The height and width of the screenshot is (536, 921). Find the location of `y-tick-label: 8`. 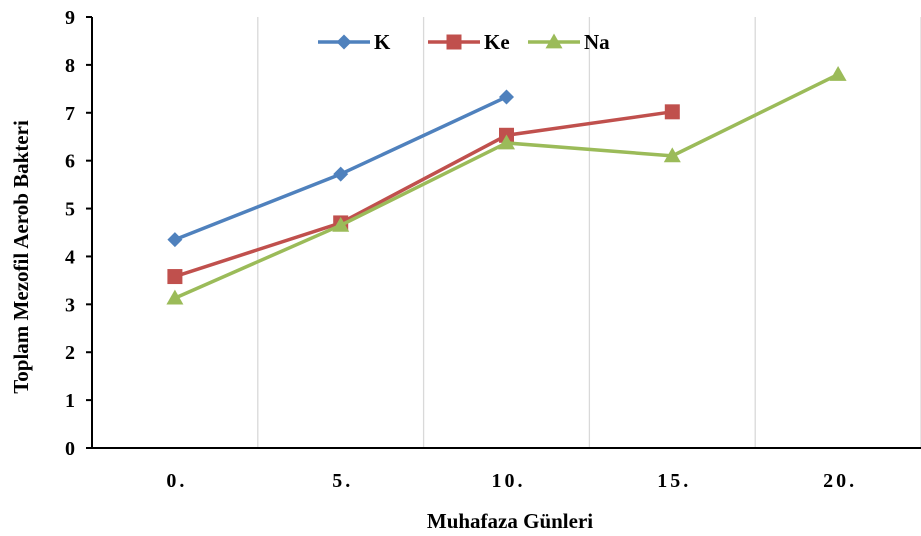

y-tick-label: 8 is located at coordinates (70, 66).